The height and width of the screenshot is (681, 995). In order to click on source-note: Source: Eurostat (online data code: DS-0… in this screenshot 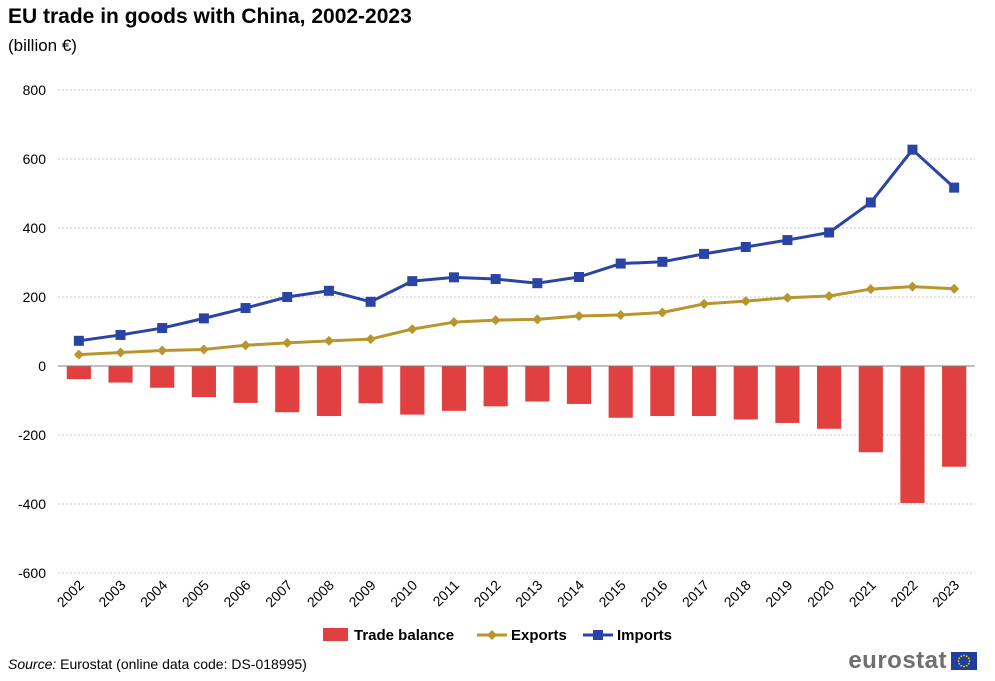, I will do `click(157, 664)`.